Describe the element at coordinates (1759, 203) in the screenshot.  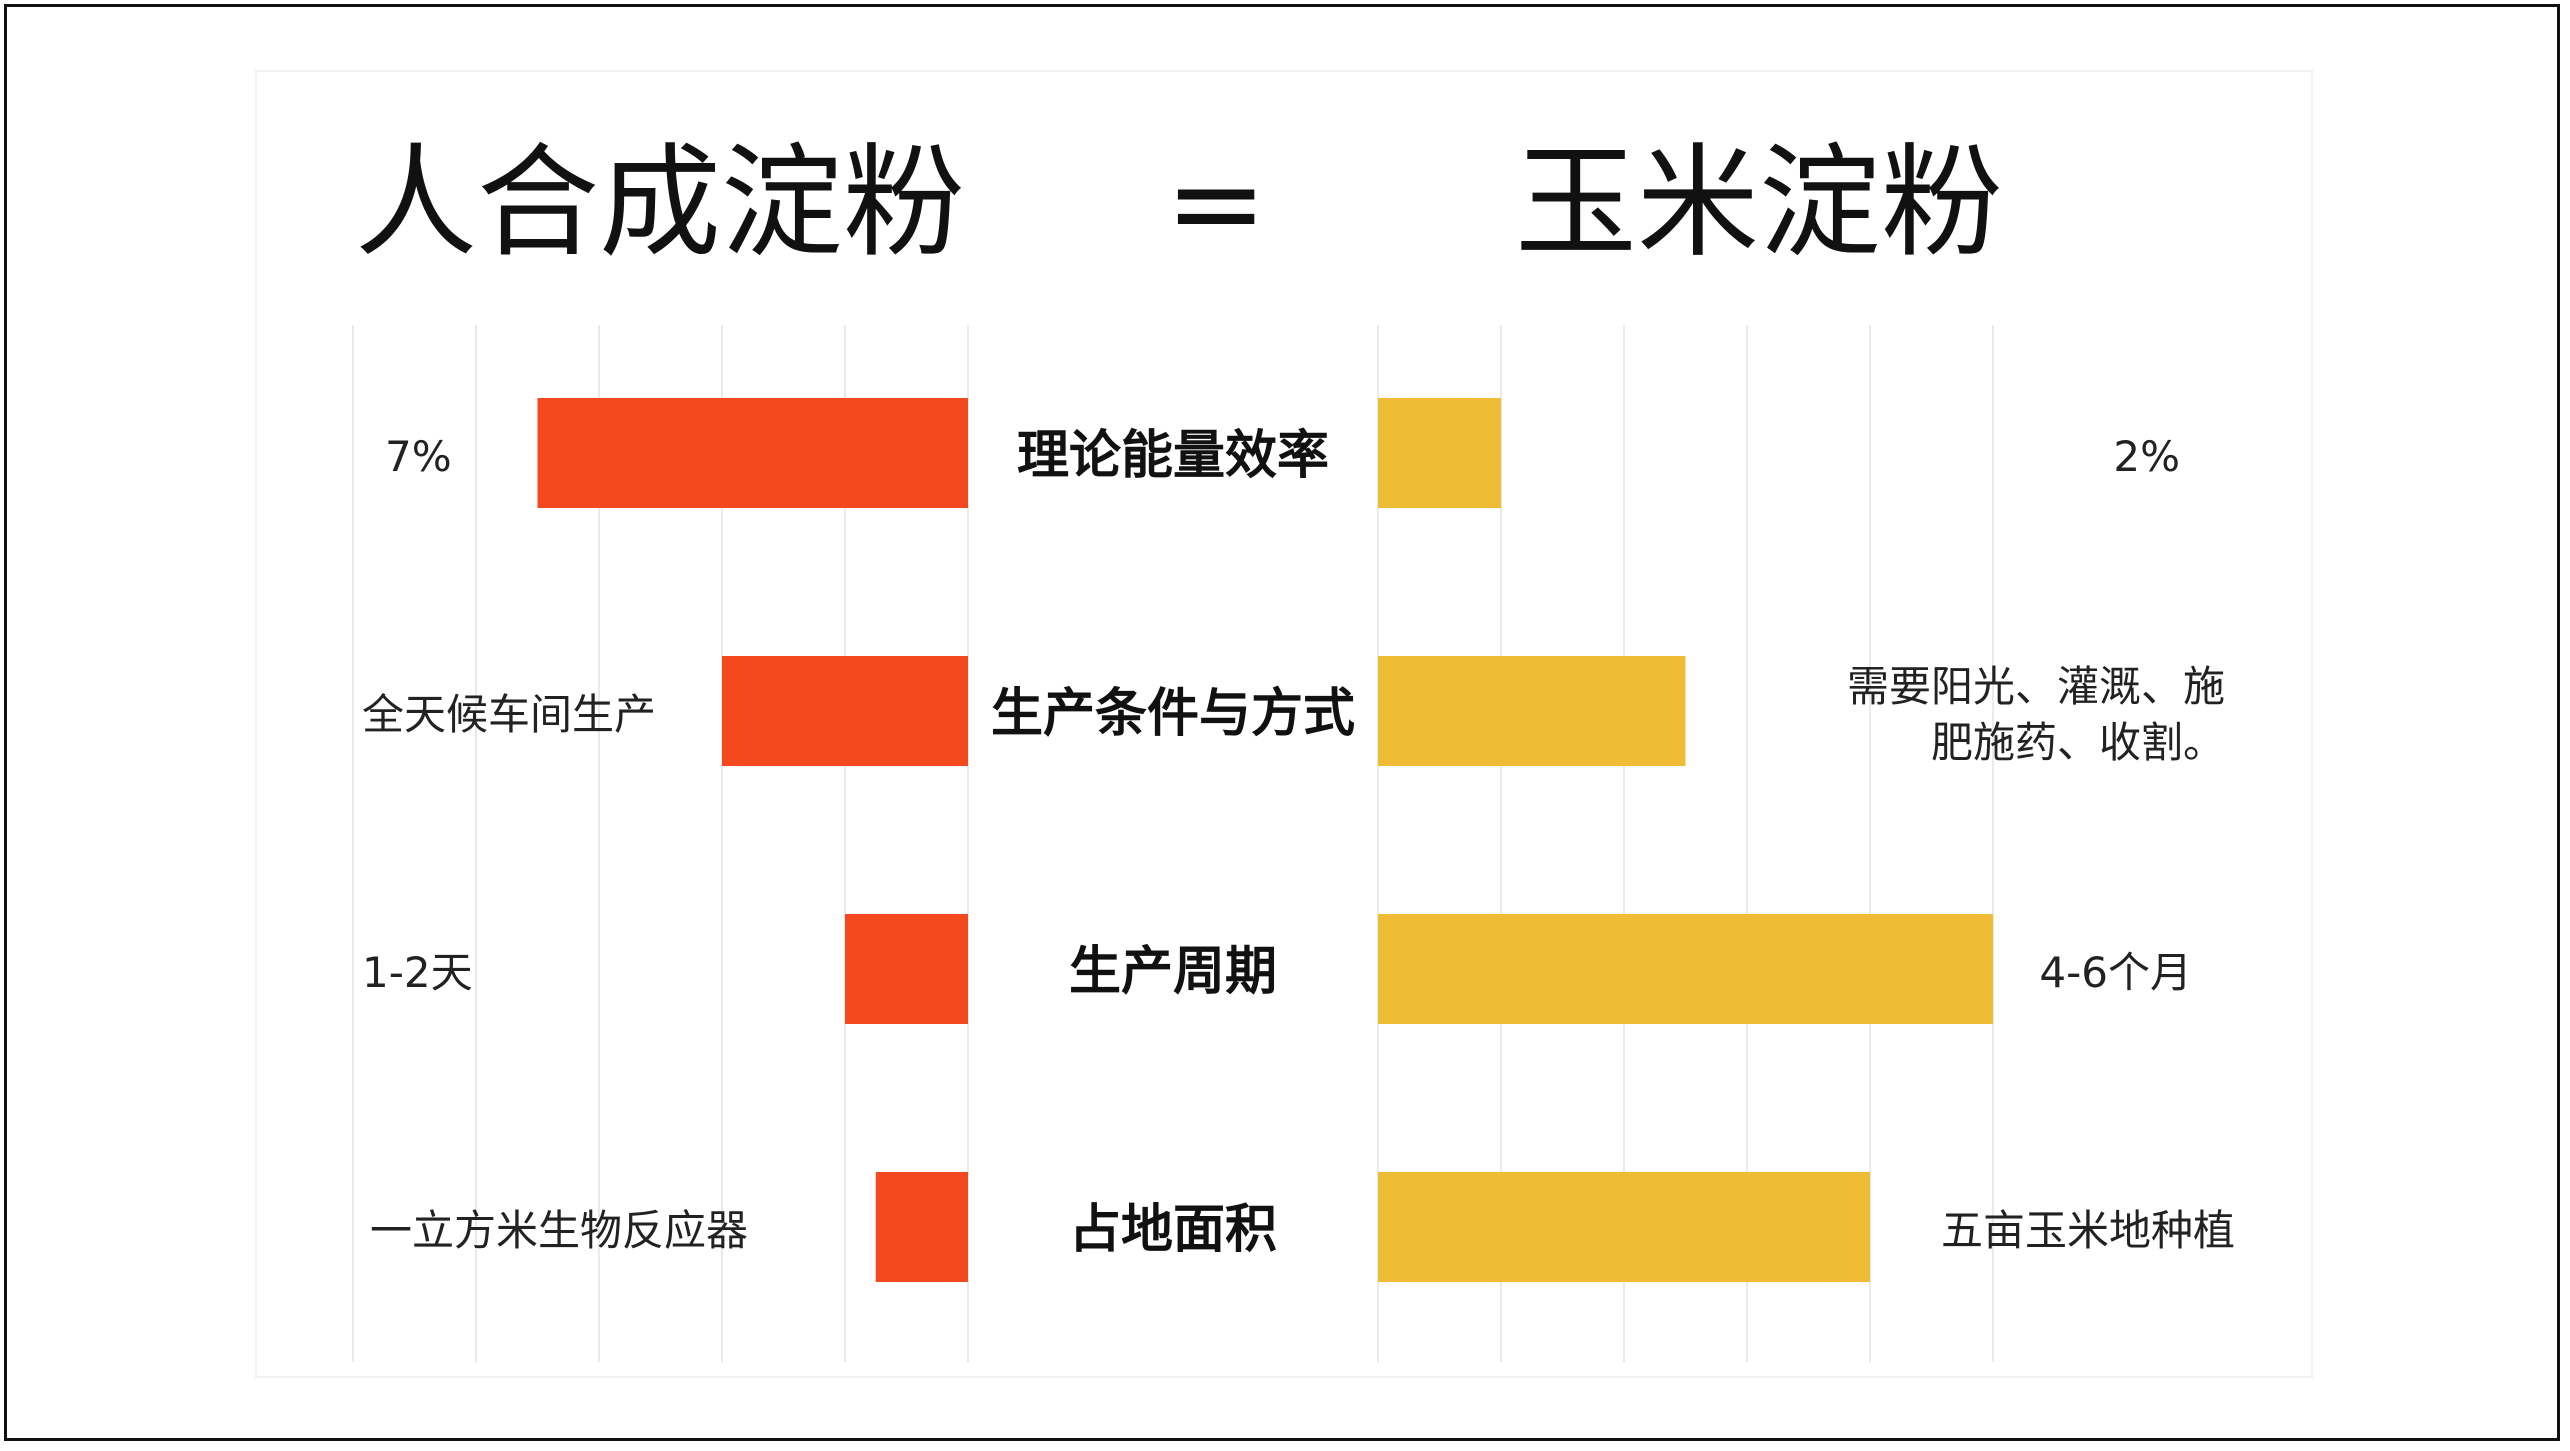
I see `right-title: 玉米淀粉` at that location.